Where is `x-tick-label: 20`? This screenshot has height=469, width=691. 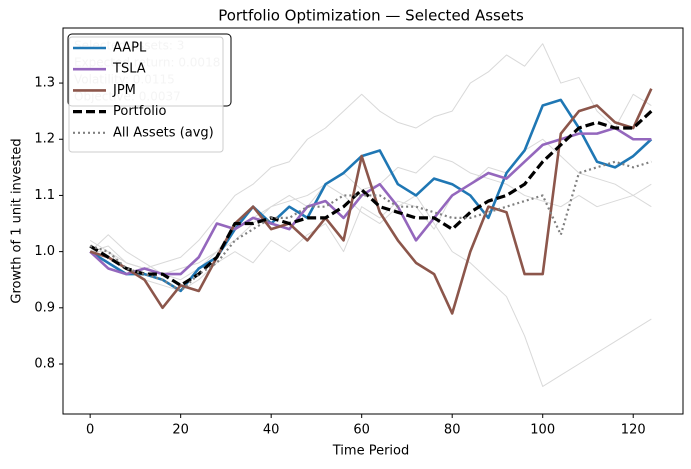
x-tick-label: 20 is located at coordinates (180, 430).